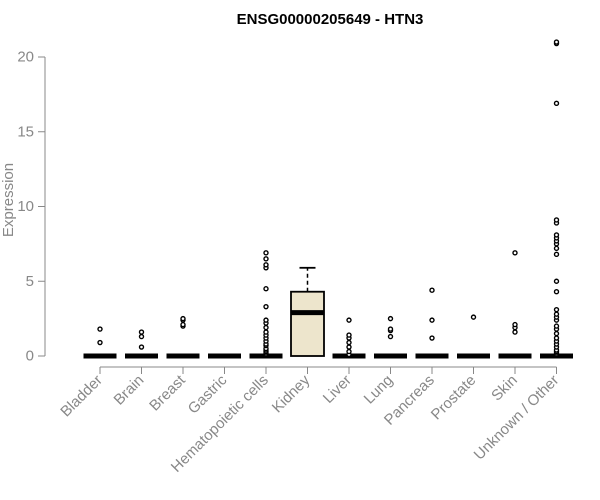  I want to click on y-tick-label: 10, so click(25, 206).